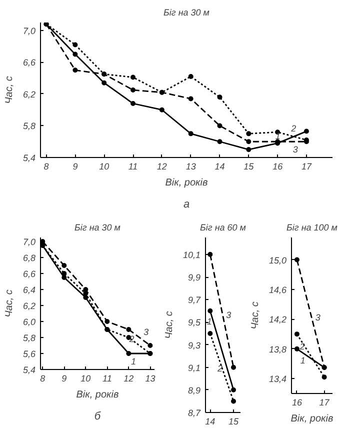 The image size is (338, 434). I want to click on text: б, so click(98, 416).